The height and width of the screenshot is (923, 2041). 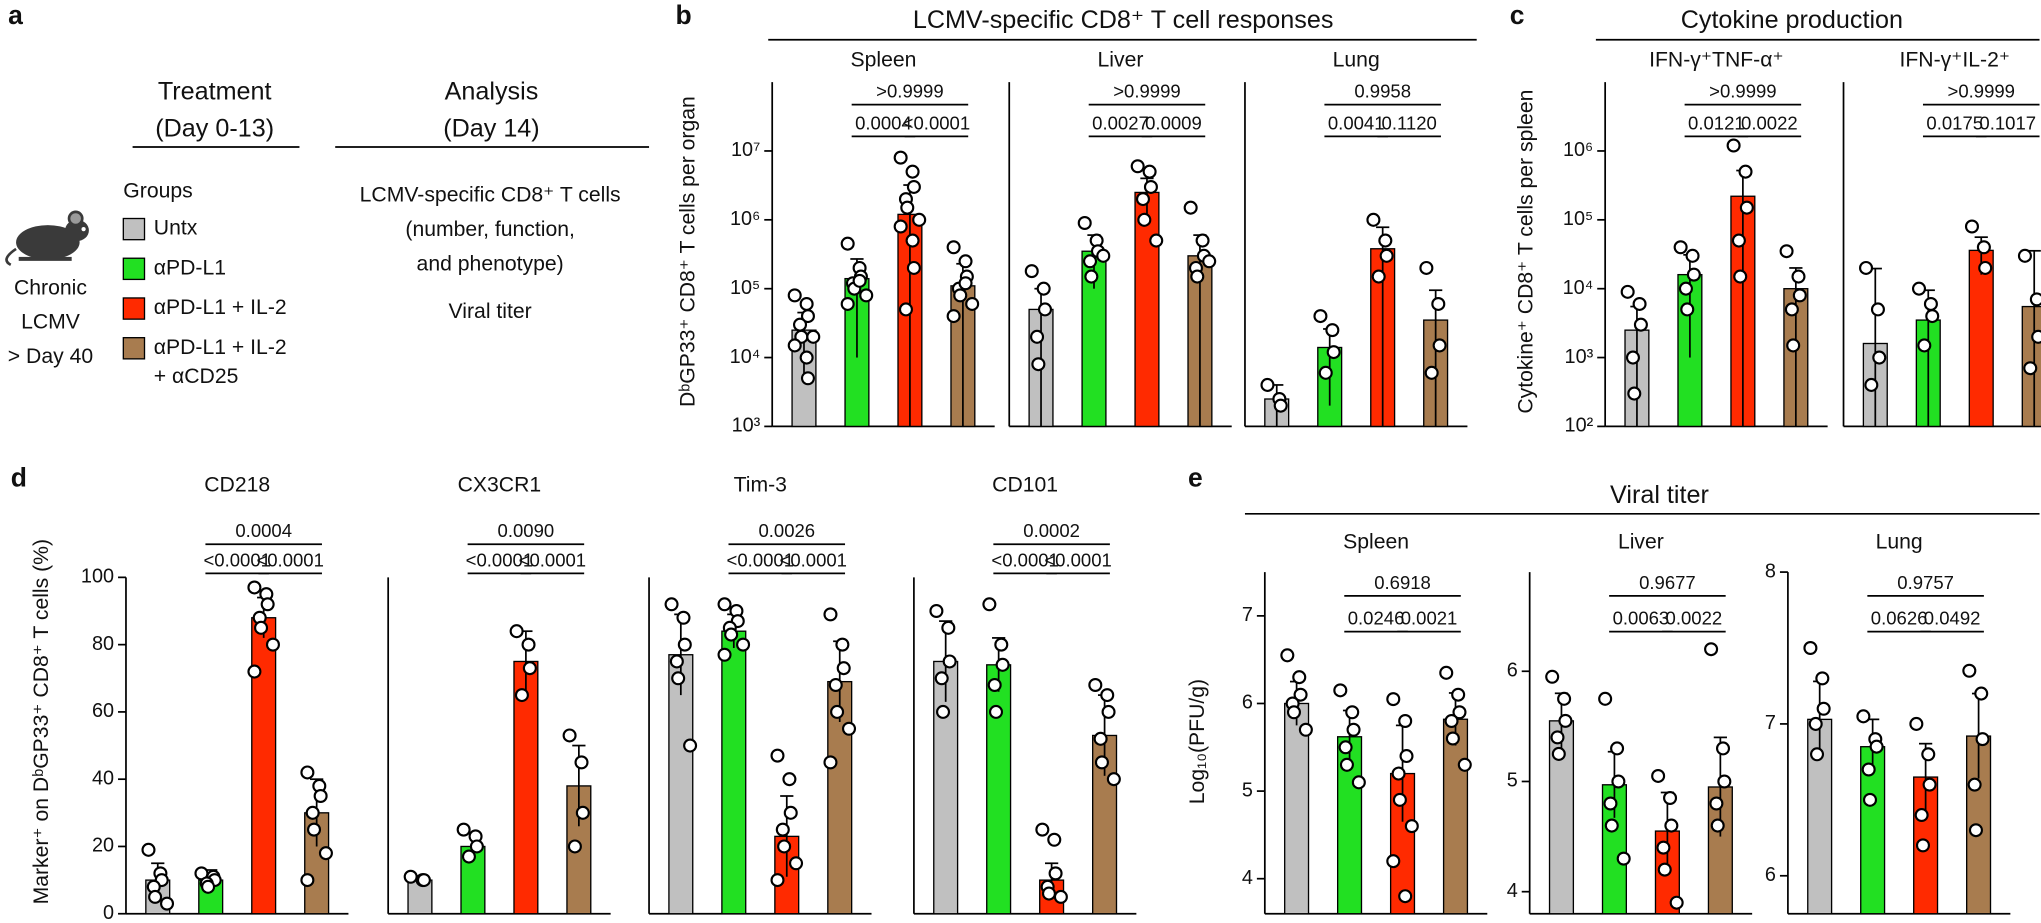 What do you see at coordinates (1641, 618) in the screenshot?
I see `p-value: 0.0063` at bounding box center [1641, 618].